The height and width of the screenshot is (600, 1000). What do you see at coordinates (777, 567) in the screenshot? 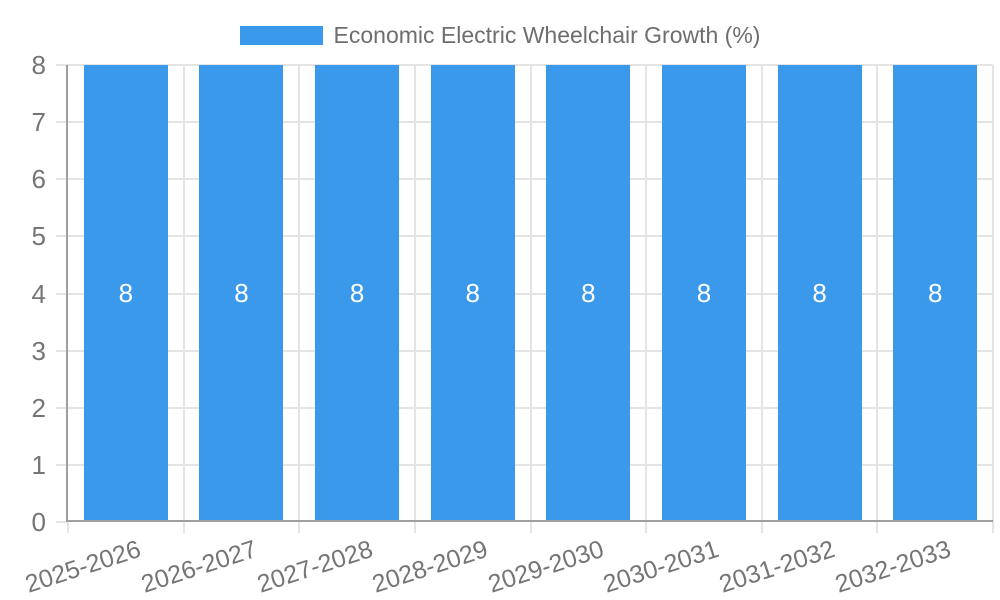
I see `x-axis-tick-label: 2031-2032` at bounding box center [777, 567].